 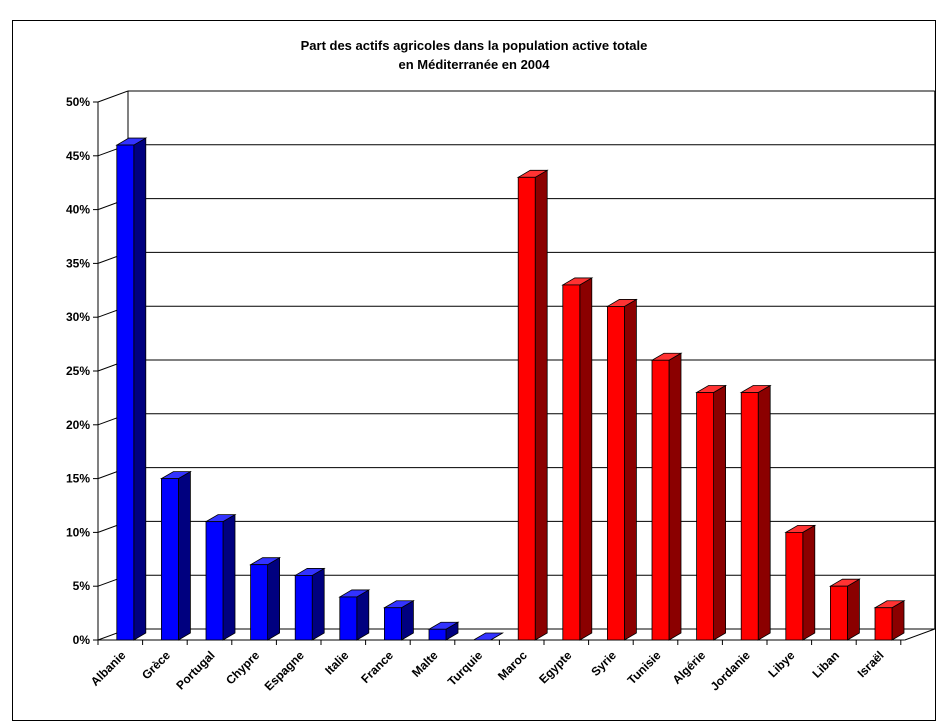 I want to click on y-tick-label: 50%, so click(x=78, y=102).